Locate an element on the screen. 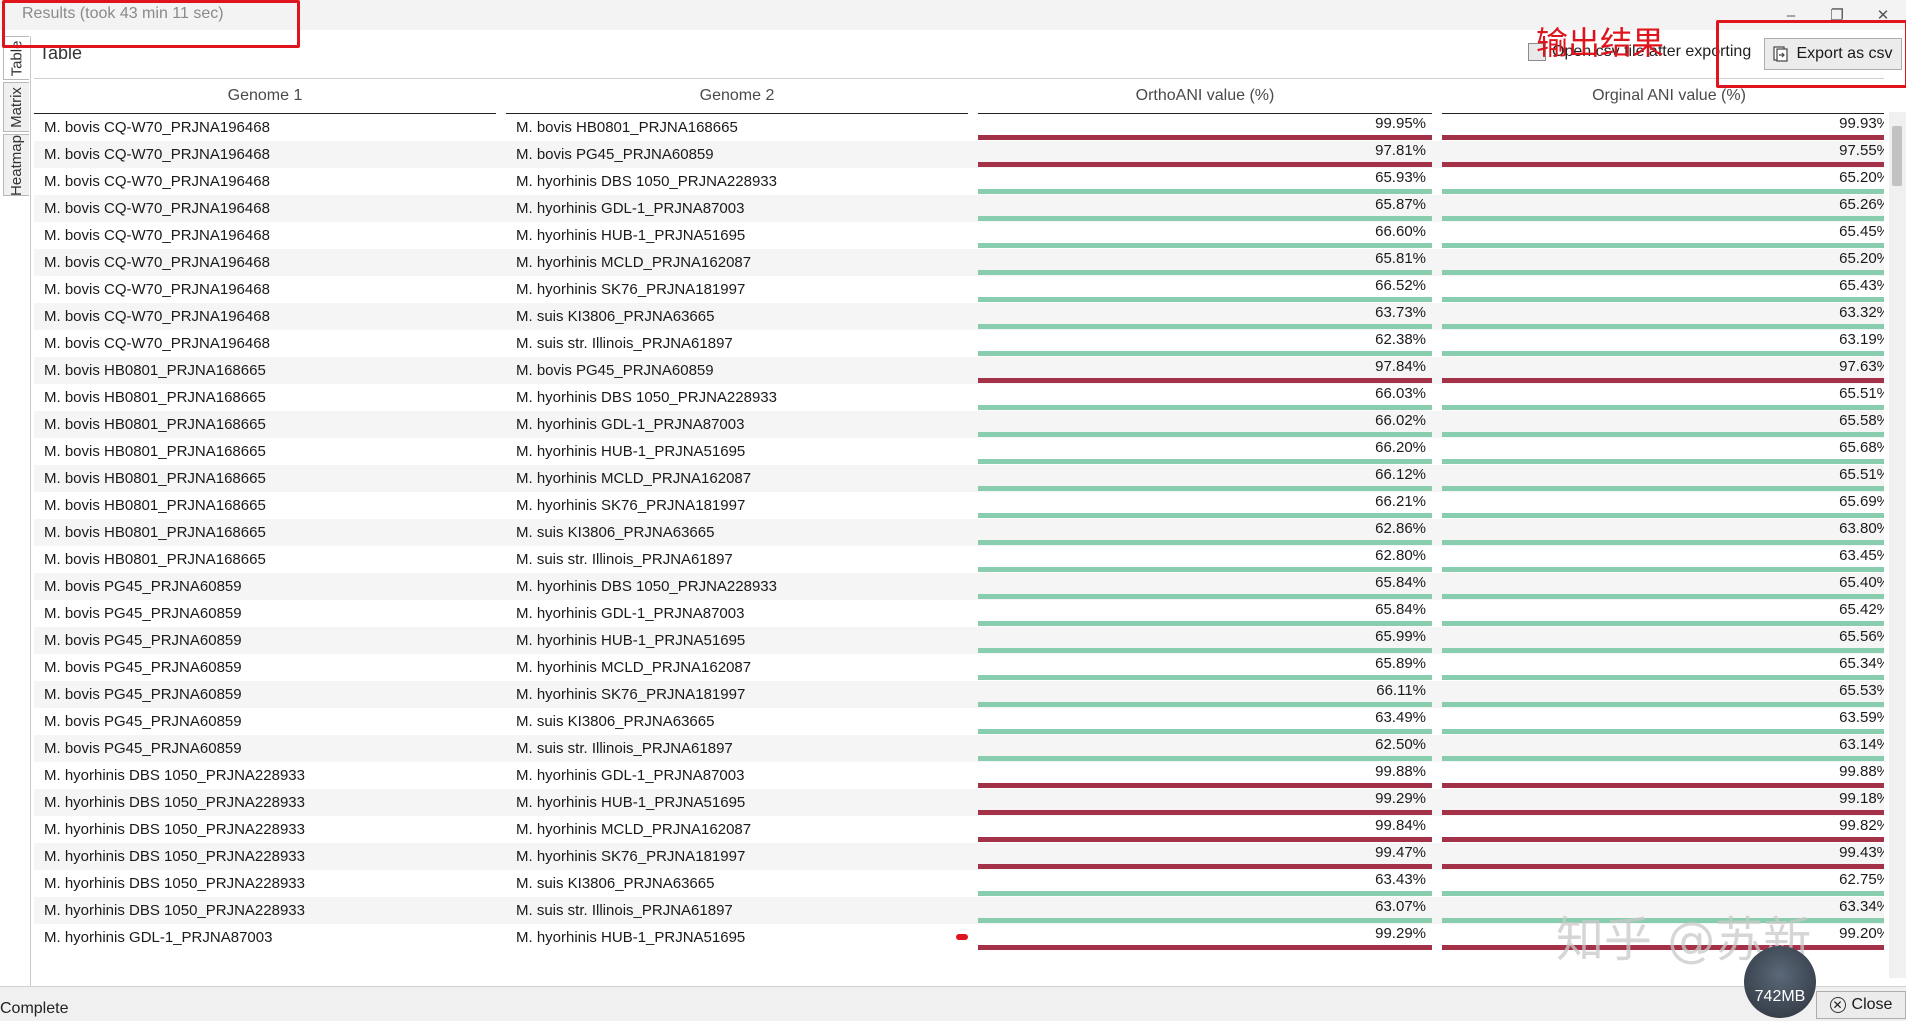 The width and height of the screenshot is (1906, 1021). scrollbar-thumb is located at coordinates (1897, 156).